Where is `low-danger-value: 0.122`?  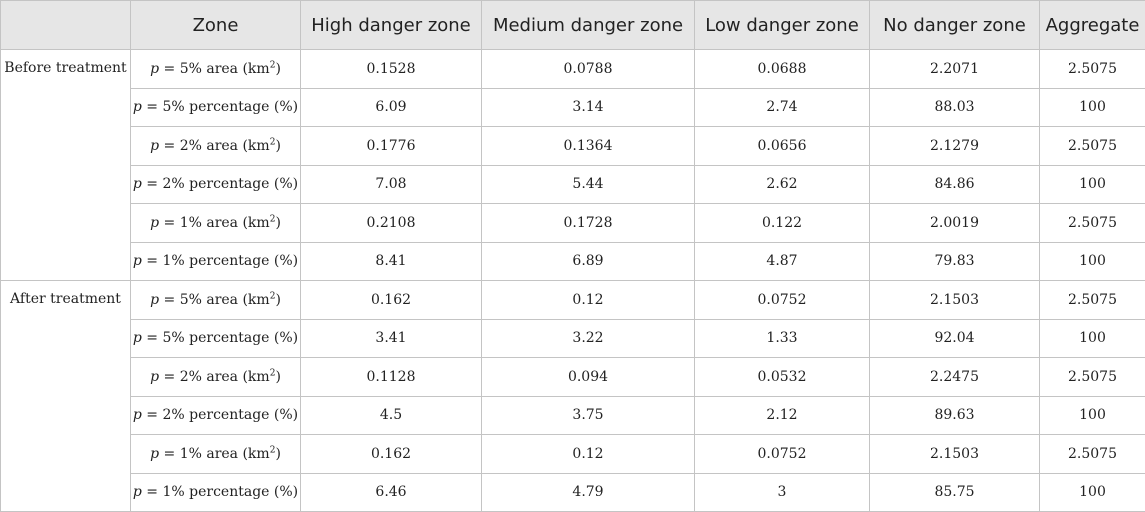 low-danger-value: 0.122 is located at coordinates (782, 223).